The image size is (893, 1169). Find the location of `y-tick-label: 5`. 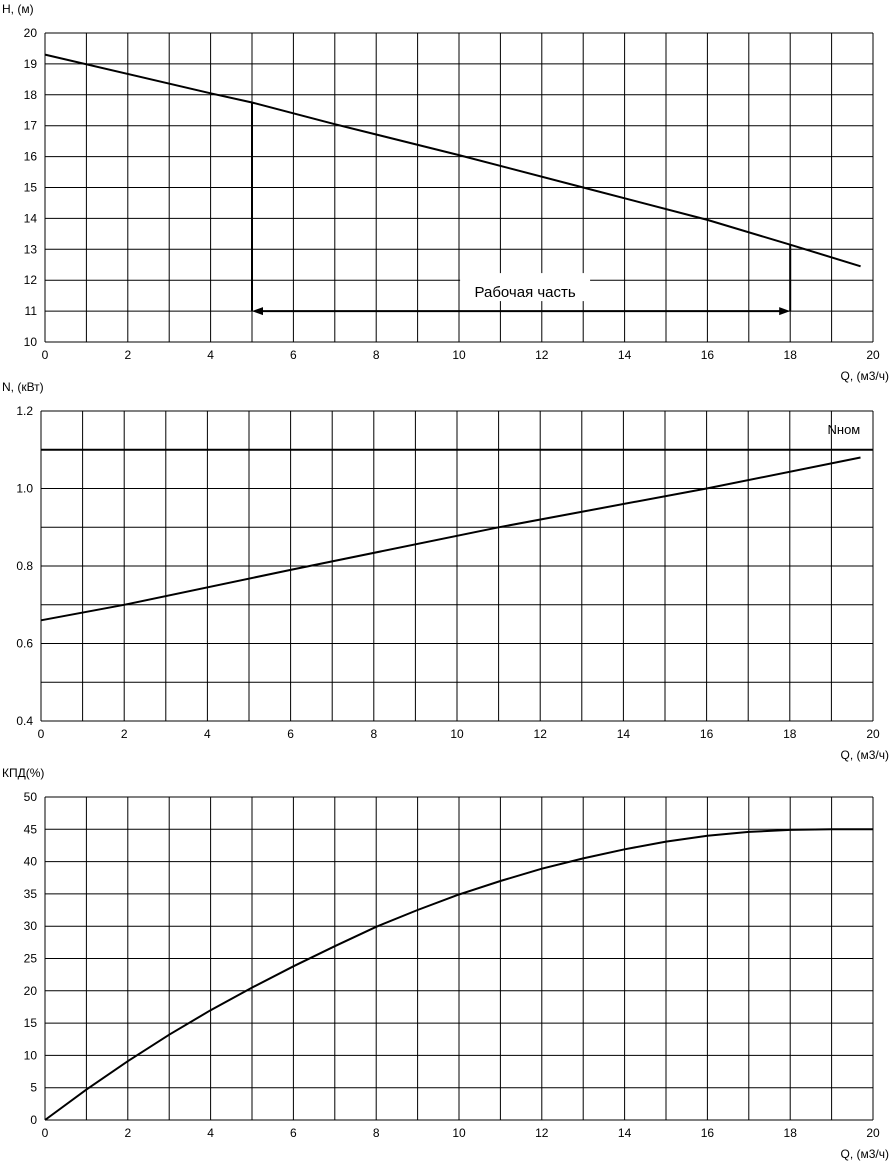

y-tick-label: 5 is located at coordinates (33, 1088).